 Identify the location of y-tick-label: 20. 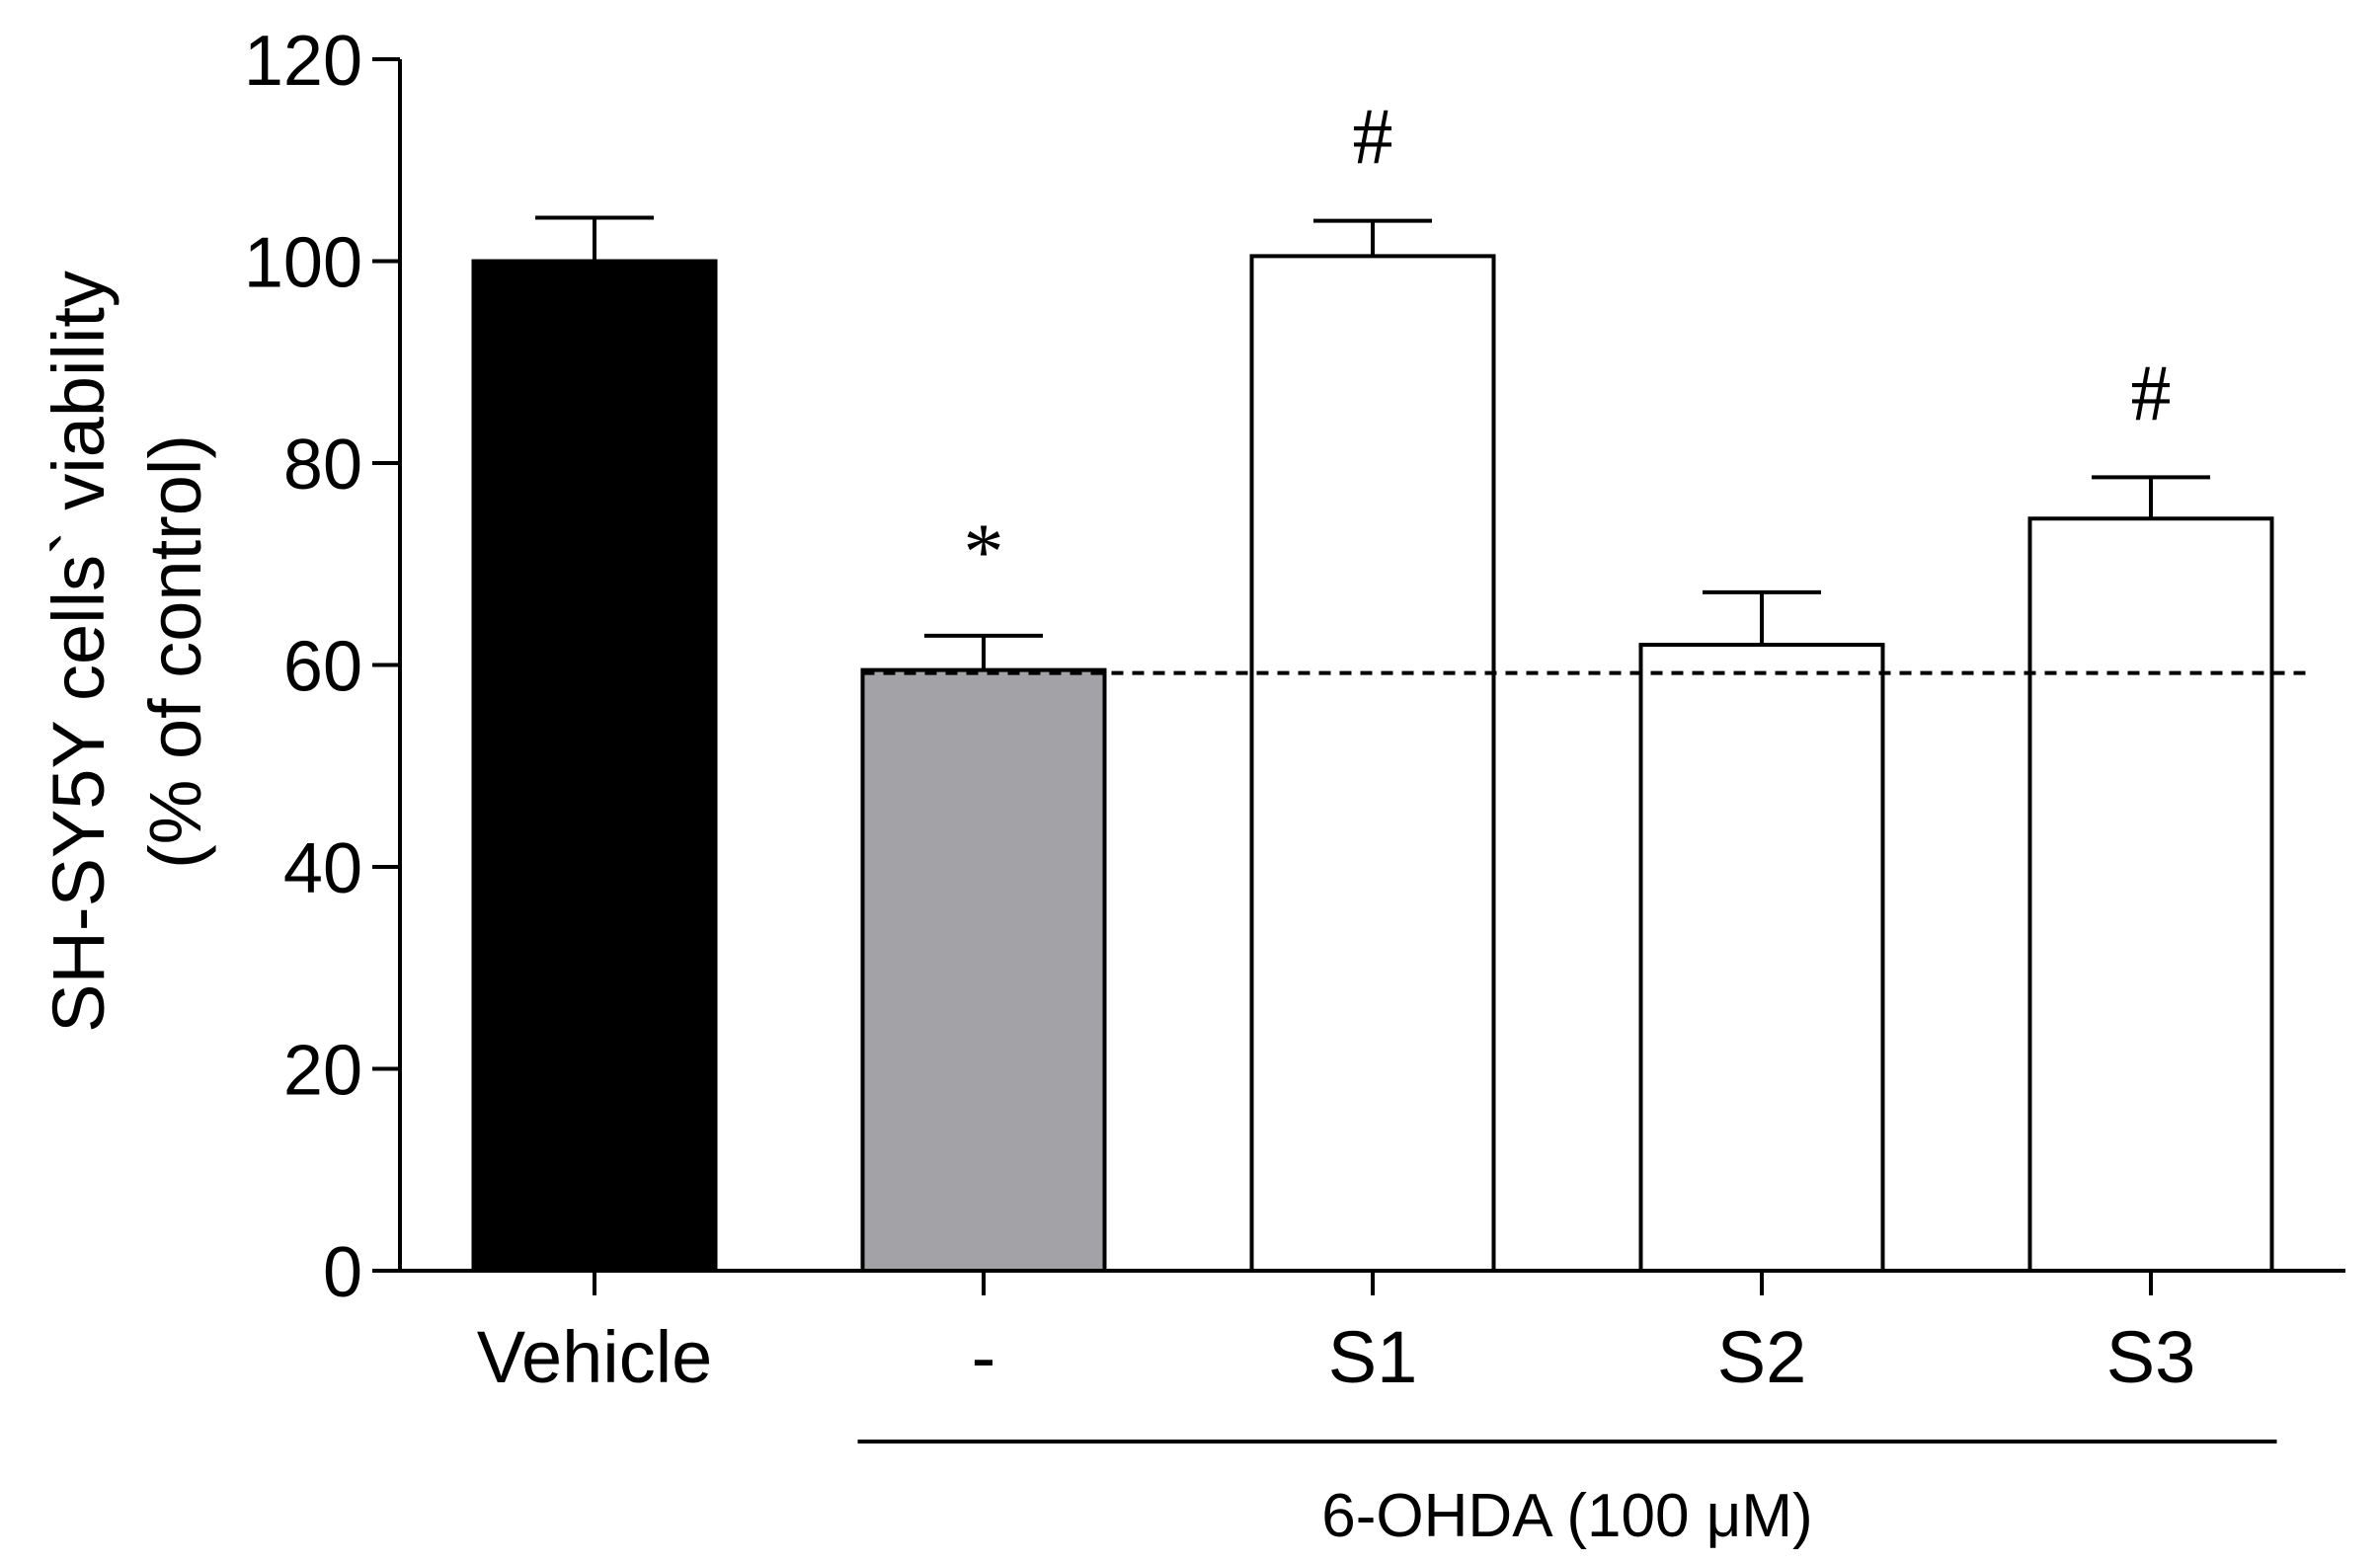
(322, 1071).